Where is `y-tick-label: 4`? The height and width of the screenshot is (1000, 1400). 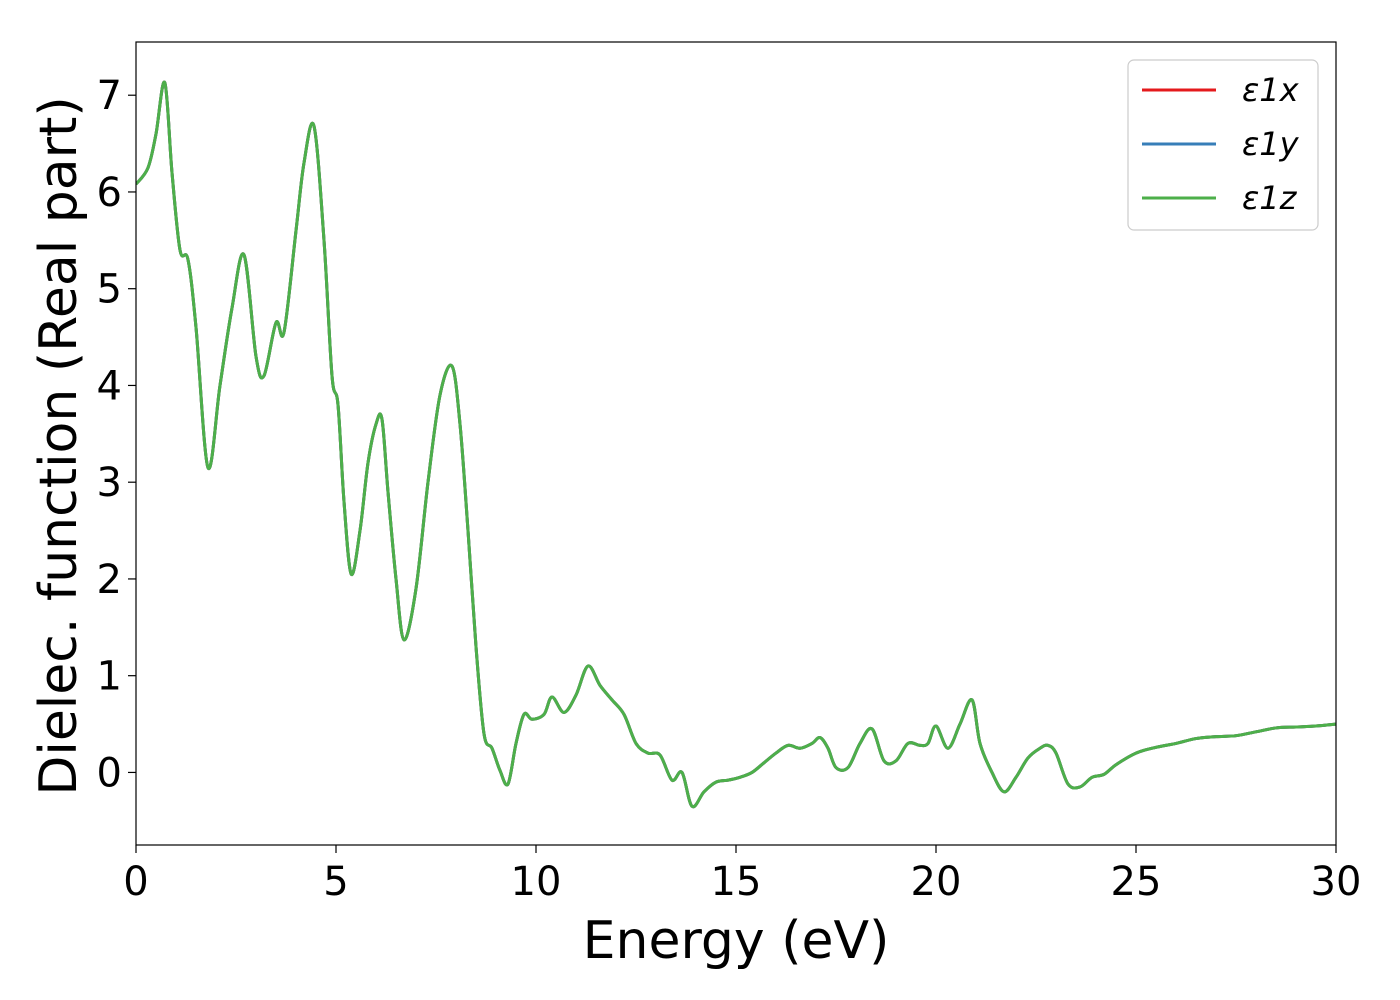 y-tick-label: 4 is located at coordinates (109, 386).